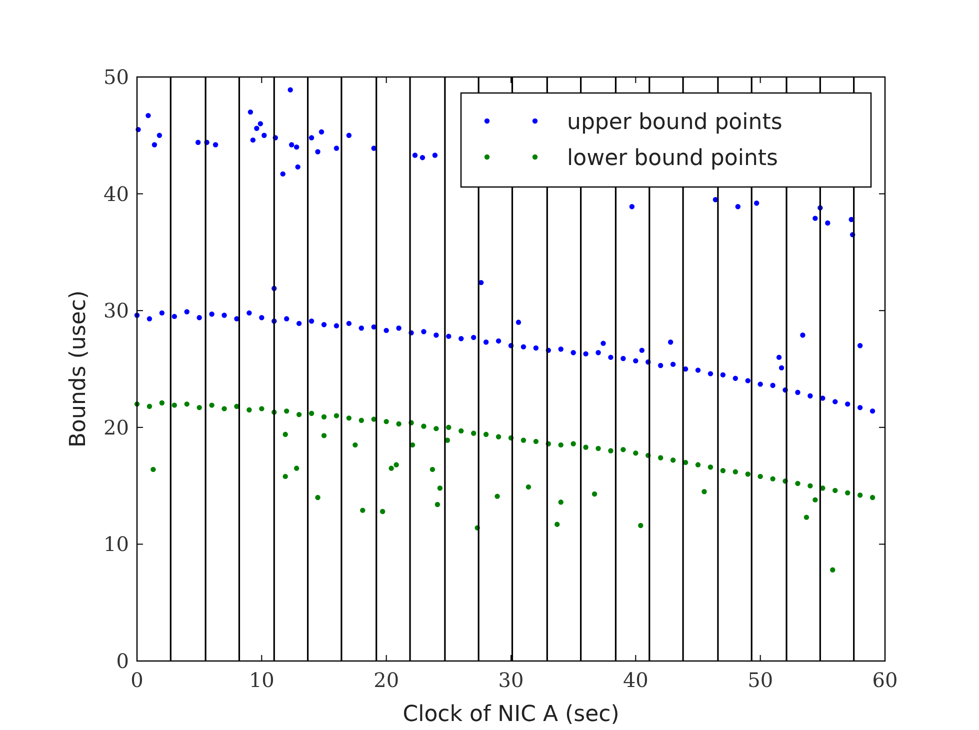 This screenshot has height=730, width=979. What do you see at coordinates (885, 680) in the screenshot?
I see `x-tick-label: 60` at bounding box center [885, 680].